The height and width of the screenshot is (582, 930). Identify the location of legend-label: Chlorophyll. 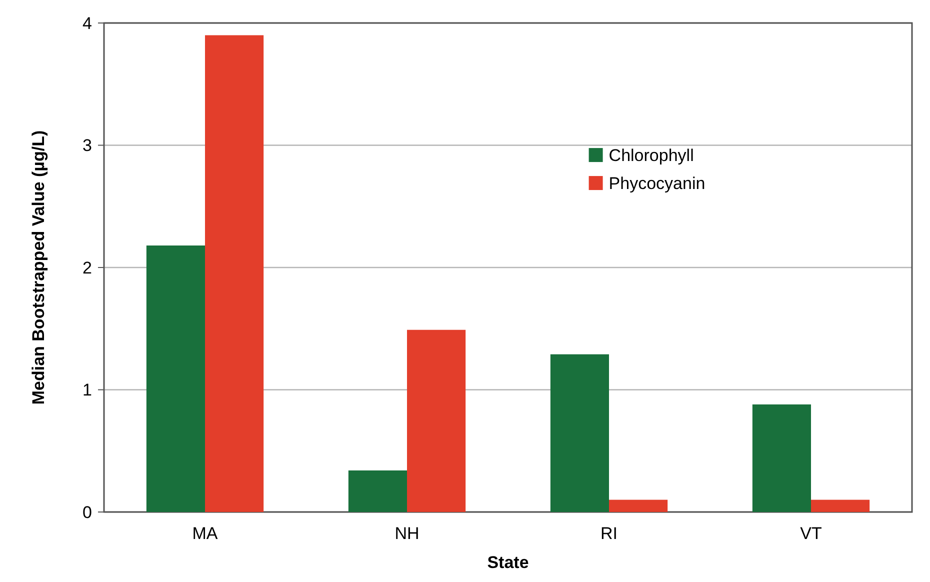
(651, 155).